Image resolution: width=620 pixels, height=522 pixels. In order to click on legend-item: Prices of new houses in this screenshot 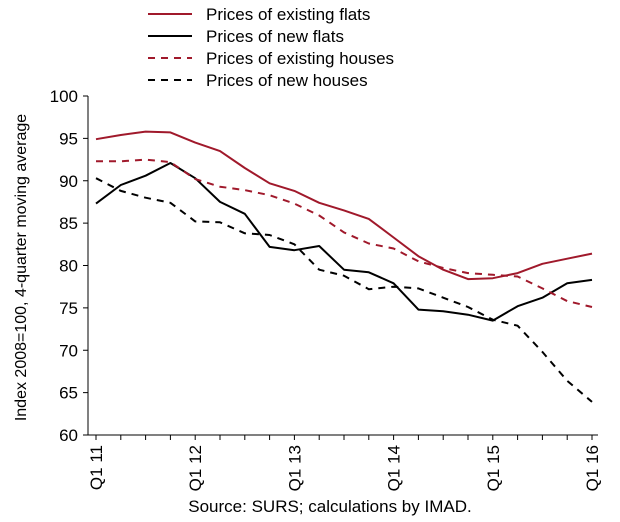, I will do `click(258, 80)`.